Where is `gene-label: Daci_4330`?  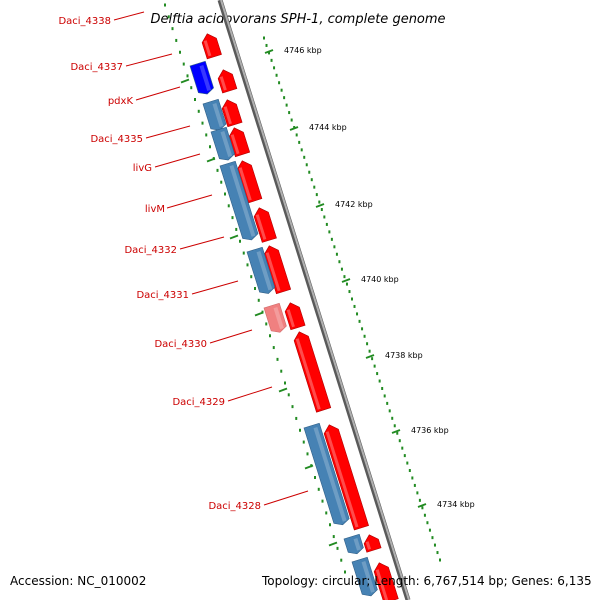 gene-label: Daci_4330 is located at coordinates (180, 344).